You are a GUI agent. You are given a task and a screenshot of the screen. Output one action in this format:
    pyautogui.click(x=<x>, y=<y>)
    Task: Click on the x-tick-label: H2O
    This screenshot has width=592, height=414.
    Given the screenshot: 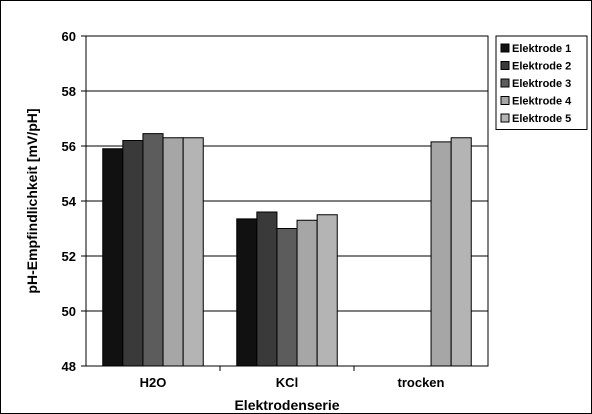 What is the action you would take?
    pyautogui.click(x=153, y=382)
    